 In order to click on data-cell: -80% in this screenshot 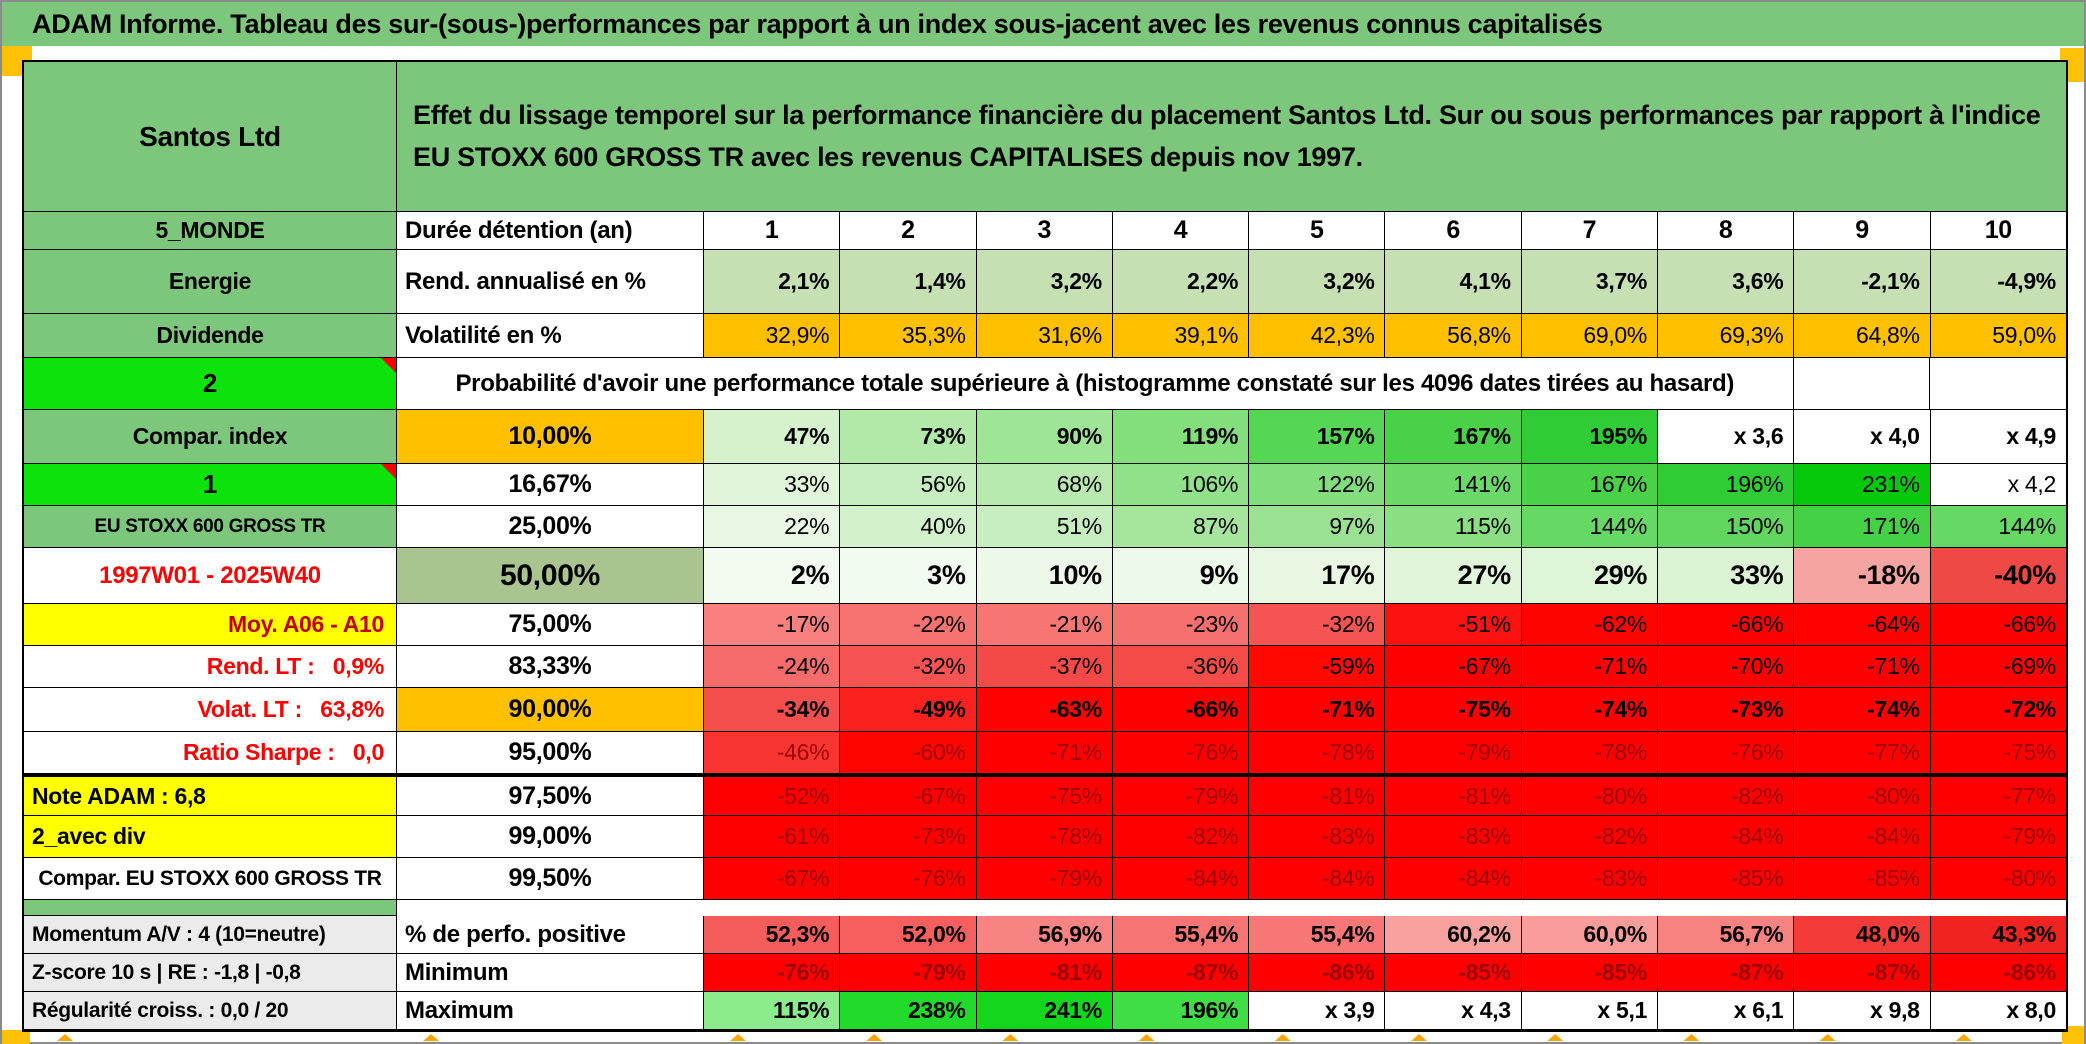, I will do `click(1862, 795)`.